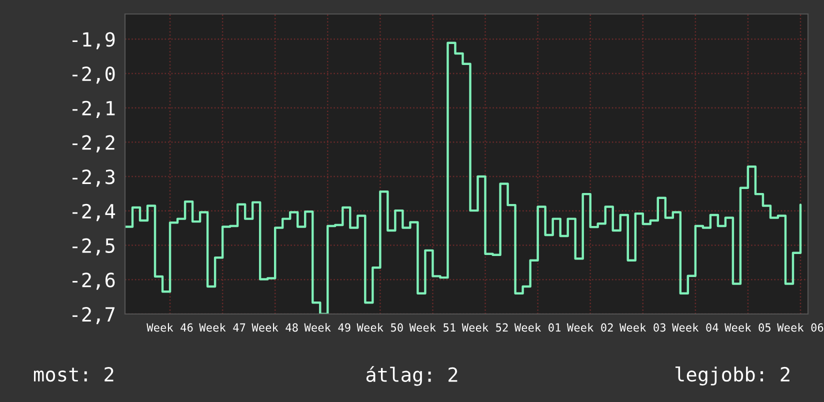 This screenshot has height=402, width=824. Describe the element at coordinates (642, 327) in the screenshot. I see `x-tick-label: Week 03` at that location.